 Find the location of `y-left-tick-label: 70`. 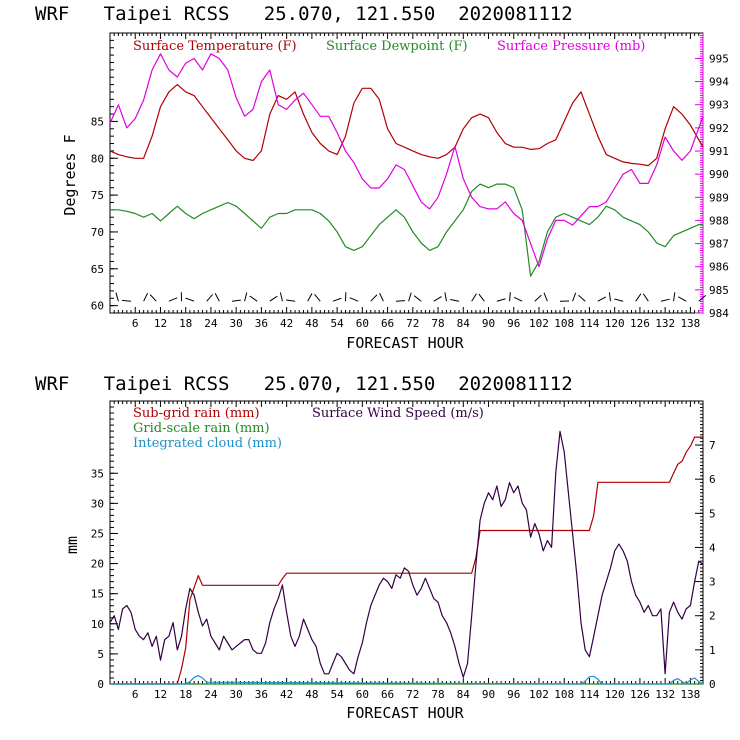

y-left-tick-label: 70 is located at coordinates (97, 232).